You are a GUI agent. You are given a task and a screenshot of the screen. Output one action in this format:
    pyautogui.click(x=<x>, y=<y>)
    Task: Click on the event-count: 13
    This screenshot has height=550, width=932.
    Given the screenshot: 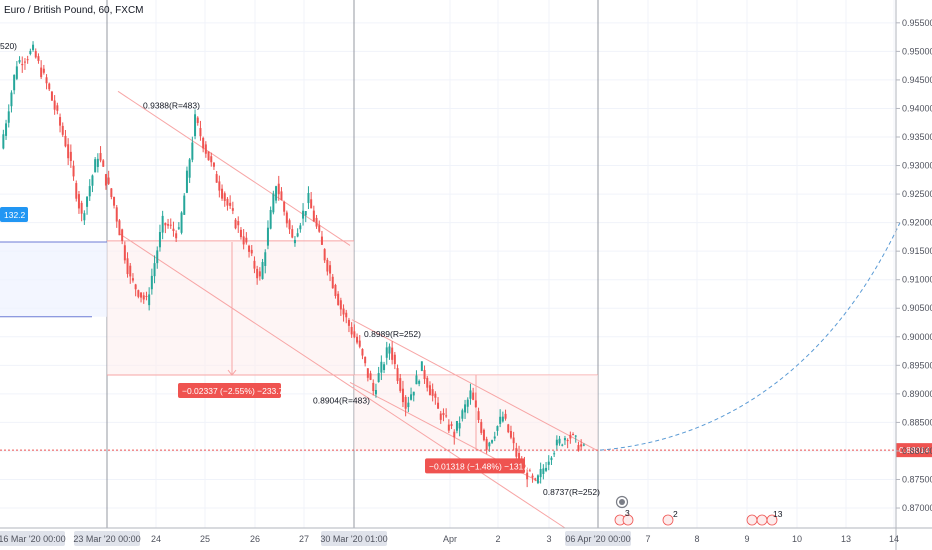 What is the action you would take?
    pyautogui.click(x=778, y=514)
    